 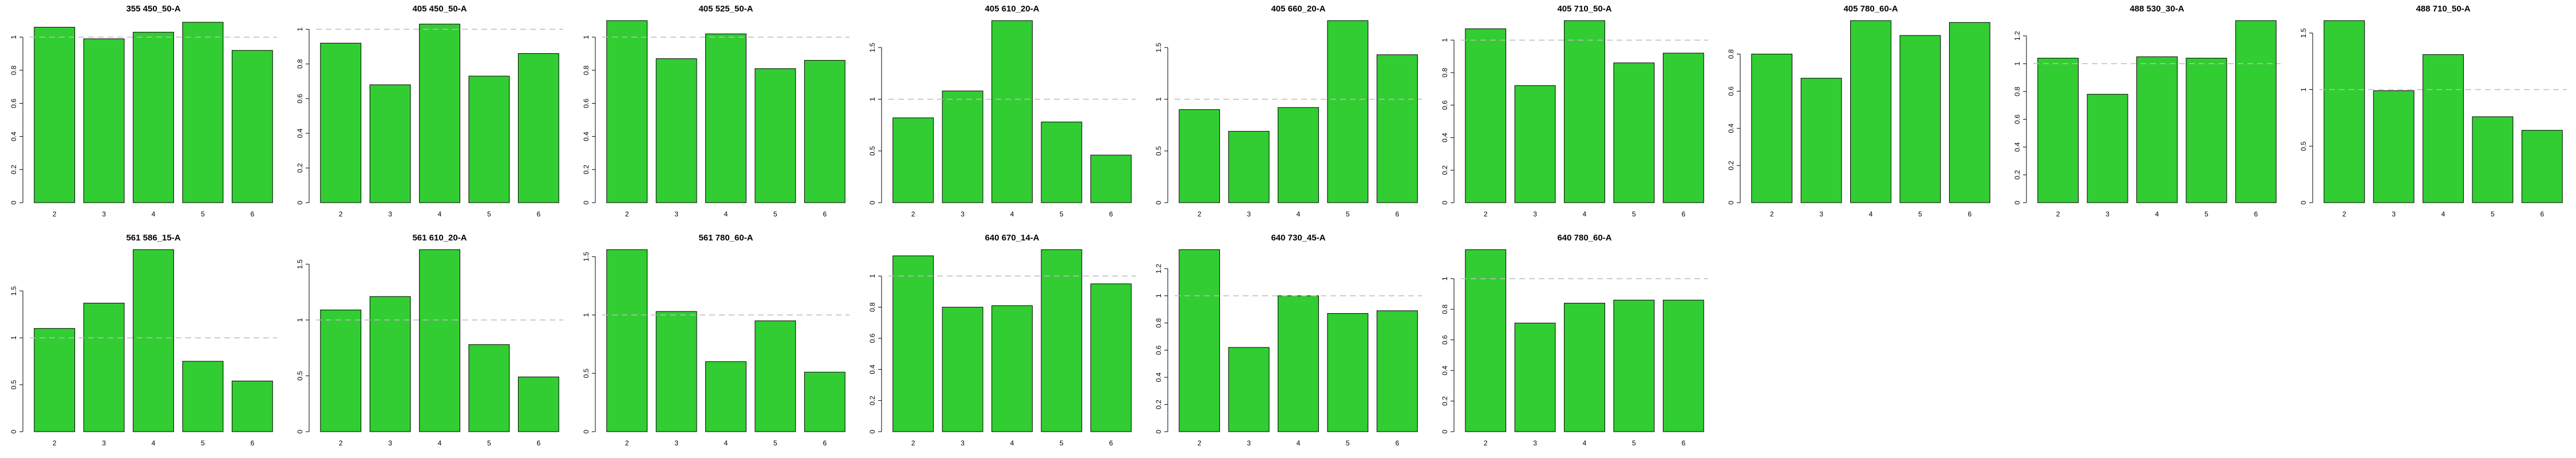 I want to click on chart-title: 405 450_50-A, so click(x=439, y=9).